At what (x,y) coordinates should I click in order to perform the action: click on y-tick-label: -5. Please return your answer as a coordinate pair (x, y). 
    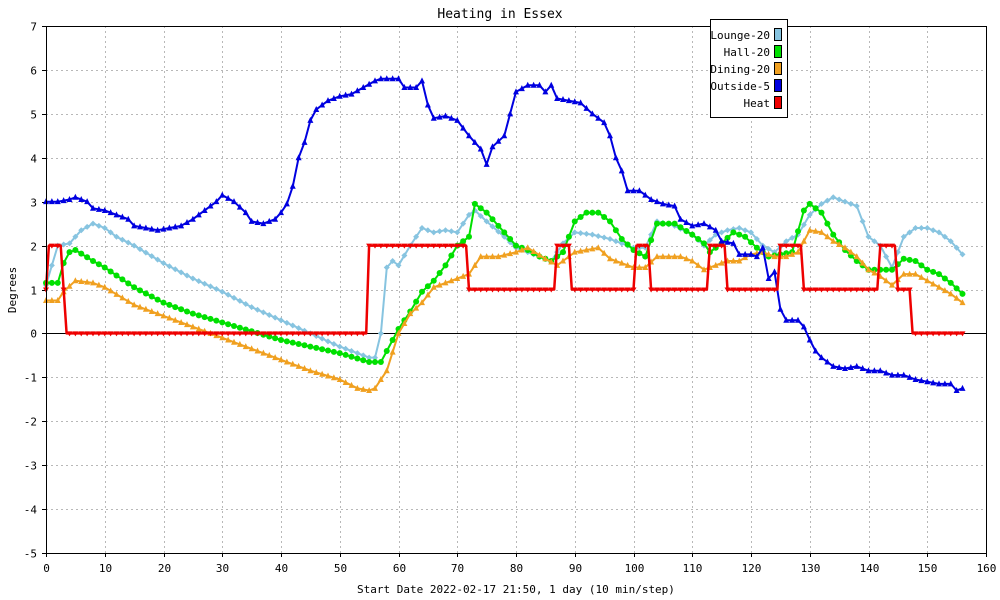
    Looking at the image, I should click on (30, 554).